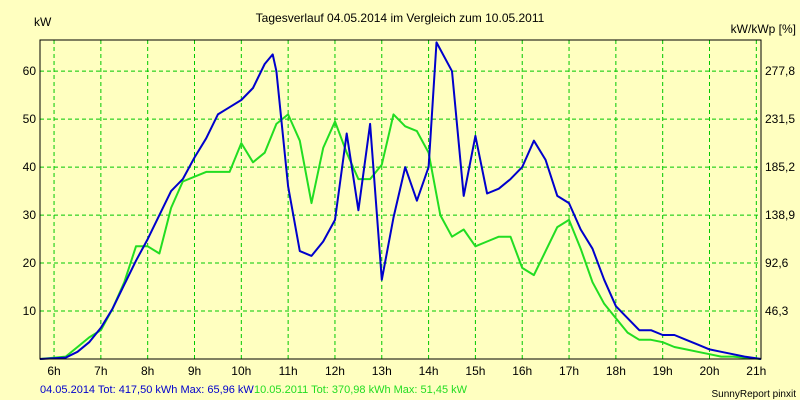 This screenshot has height=400, width=800. What do you see at coordinates (147, 390) in the screenshot?
I see `legend-entry-2014: 04.05.2014 Tot: 417,50 kWh Max: 65,96 kW` at bounding box center [147, 390].